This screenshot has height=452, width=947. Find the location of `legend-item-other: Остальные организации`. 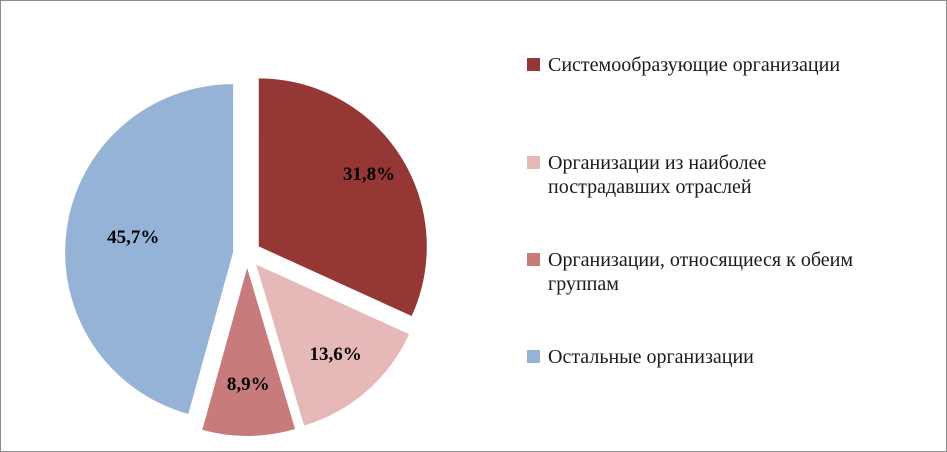

legend-item-other: Остальные организации is located at coordinates (727, 357).